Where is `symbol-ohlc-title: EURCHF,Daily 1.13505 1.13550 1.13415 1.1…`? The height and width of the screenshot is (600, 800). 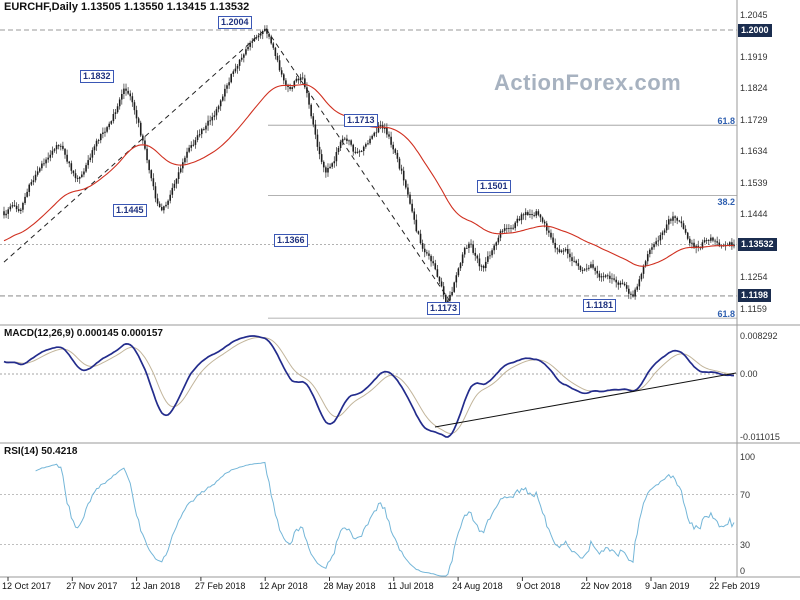
symbol-ohlc-title: EURCHF,Daily 1.13505 1.13550 1.13415 1.1… is located at coordinates (127, 7).